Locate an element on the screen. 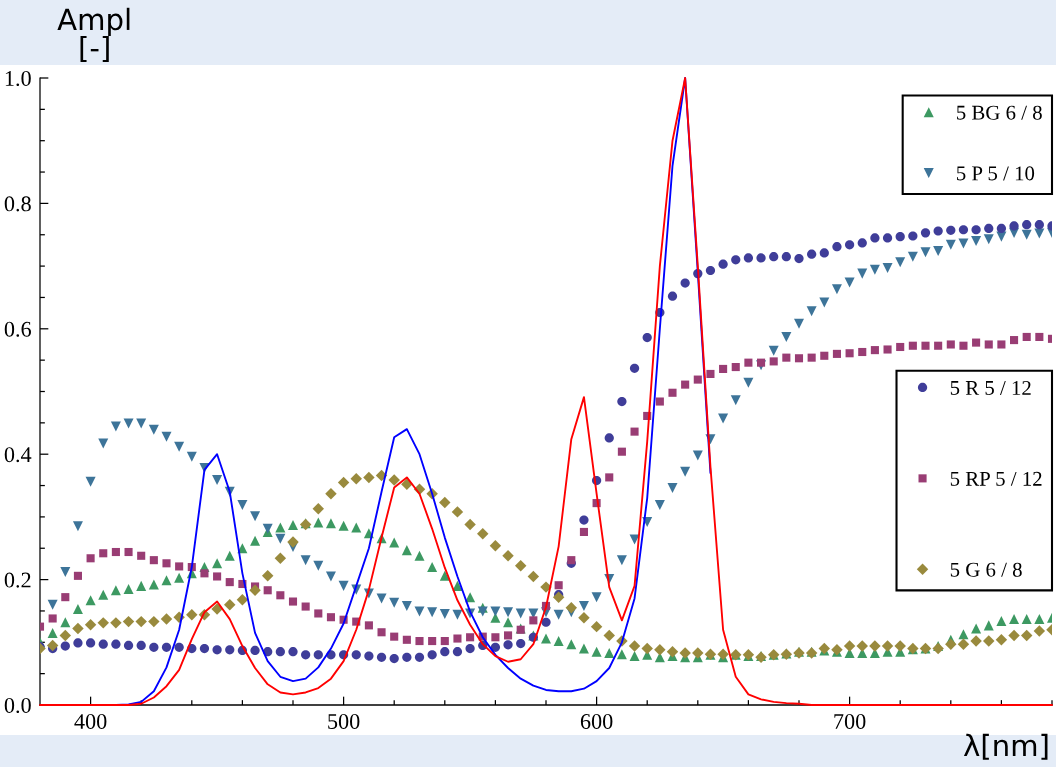 This screenshot has height=767, width=1056. x-tick-label: 400 is located at coordinates (90, 721).